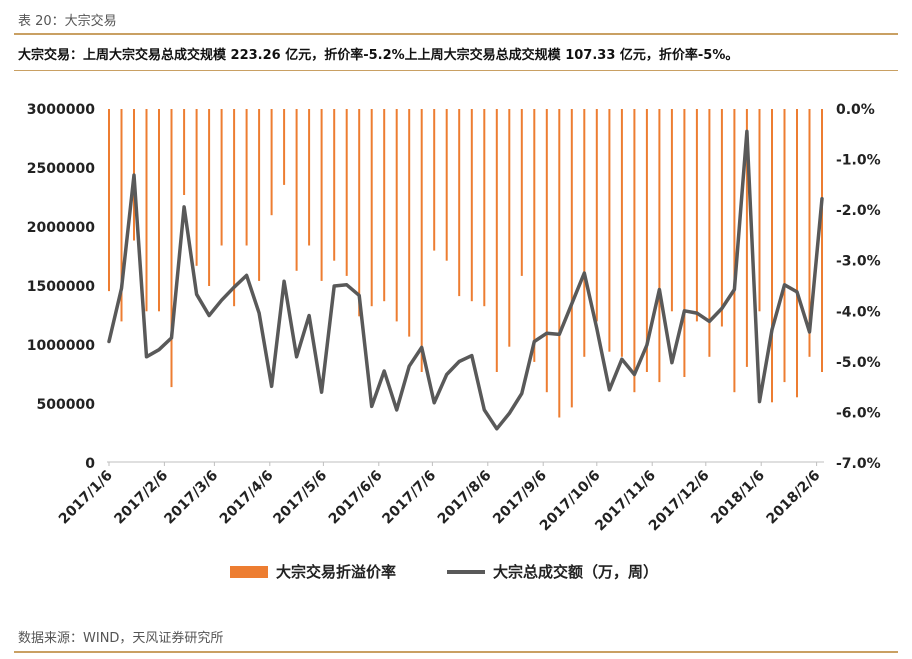 This screenshot has height=659, width=912. I want to click on middle-rule, so click(456, 70).